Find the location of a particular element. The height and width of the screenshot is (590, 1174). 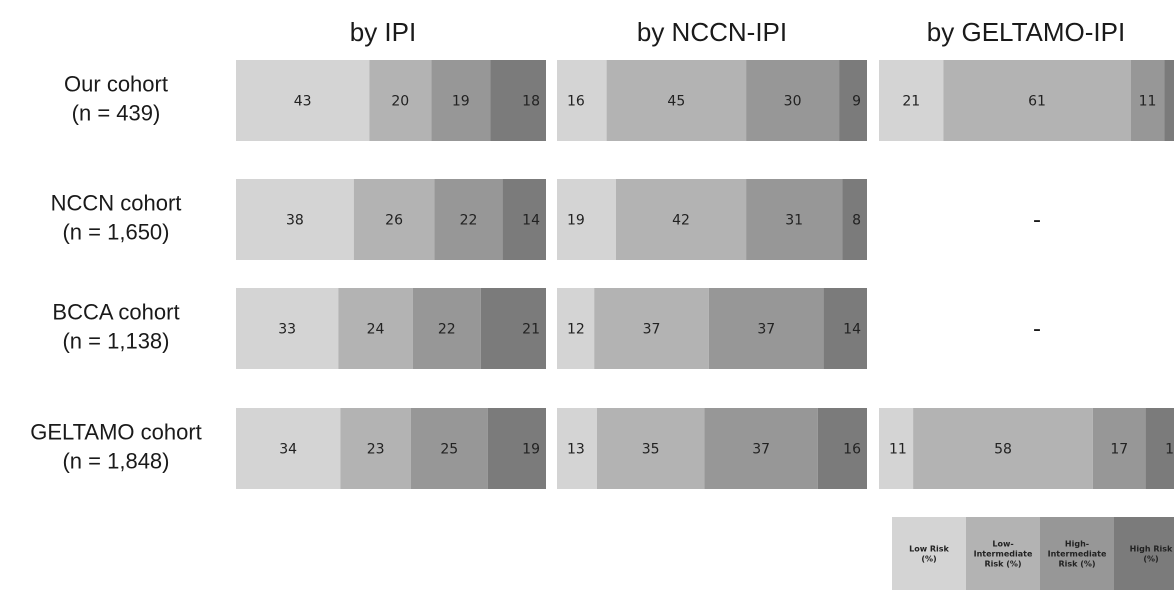

segment-value-label: 20 is located at coordinates (400, 102).